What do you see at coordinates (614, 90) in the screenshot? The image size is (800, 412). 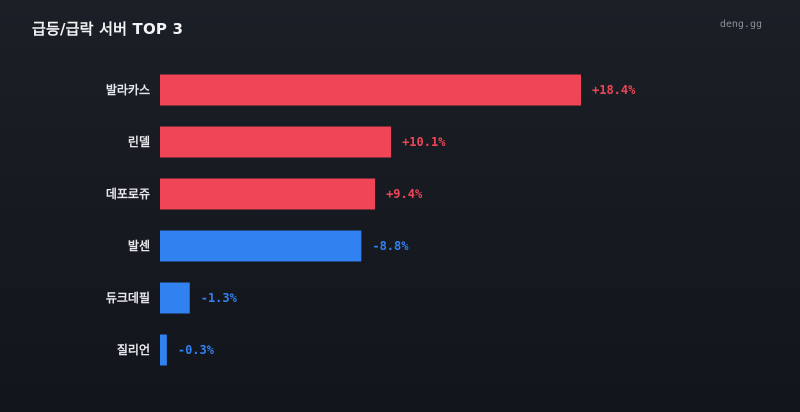 I see `value-label: +18.4%` at bounding box center [614, 90].